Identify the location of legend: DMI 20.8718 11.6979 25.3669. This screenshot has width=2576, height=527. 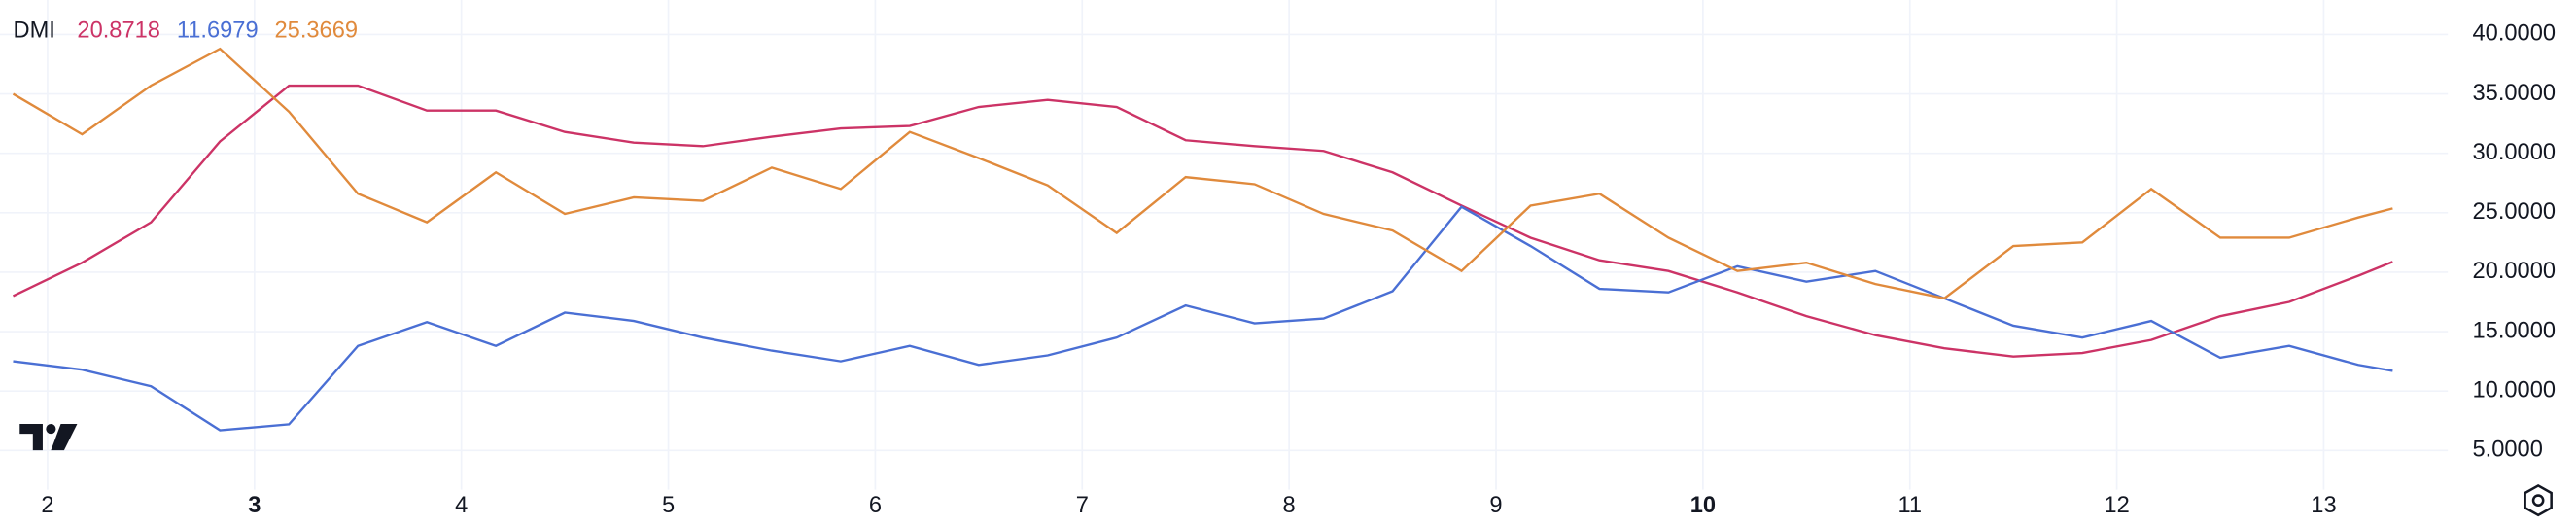
(186, 31).